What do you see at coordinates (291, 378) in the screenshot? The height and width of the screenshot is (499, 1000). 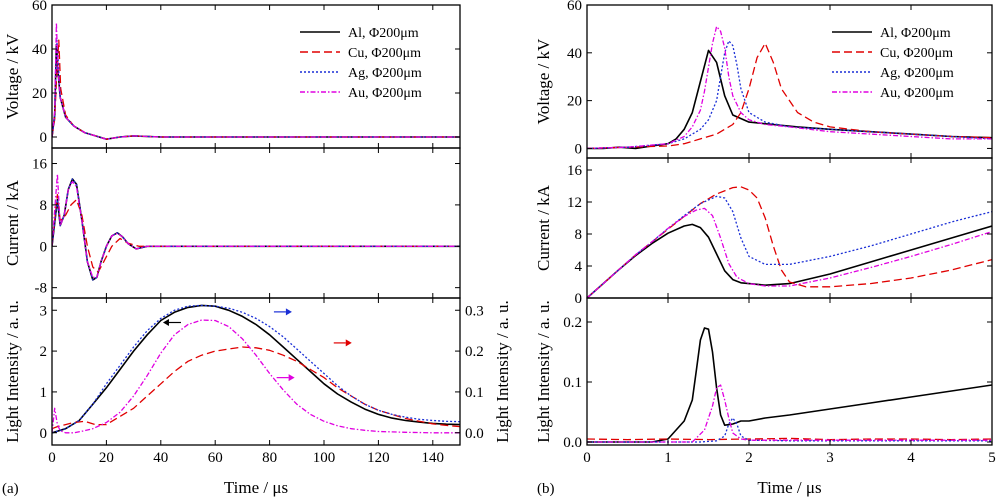 I see `arrow-head-au` at bounding box center [291, 378].